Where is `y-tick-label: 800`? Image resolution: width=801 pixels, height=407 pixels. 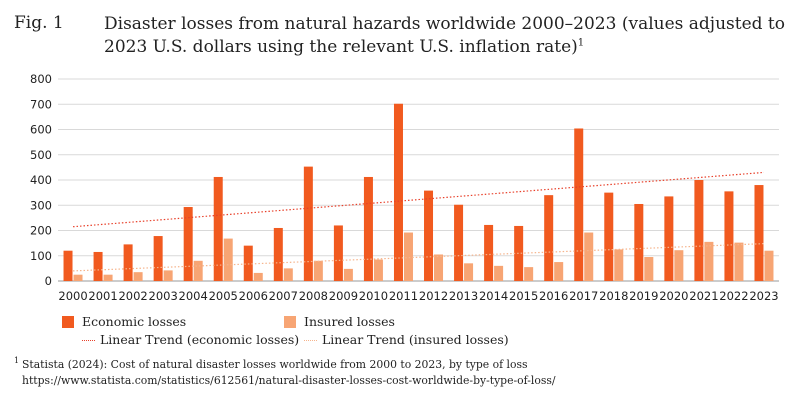 y-tick-label: 800 is located at coordinates (41, 79).